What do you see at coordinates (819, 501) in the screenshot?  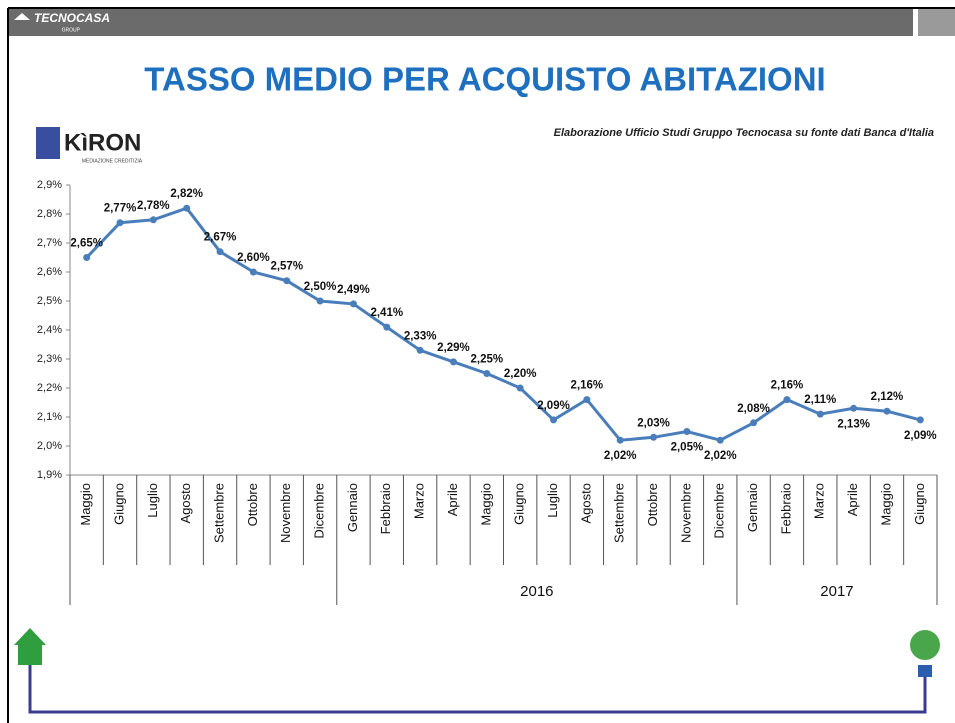 I see `x-tick-label: Marzo` at bounding box center [819, 501].